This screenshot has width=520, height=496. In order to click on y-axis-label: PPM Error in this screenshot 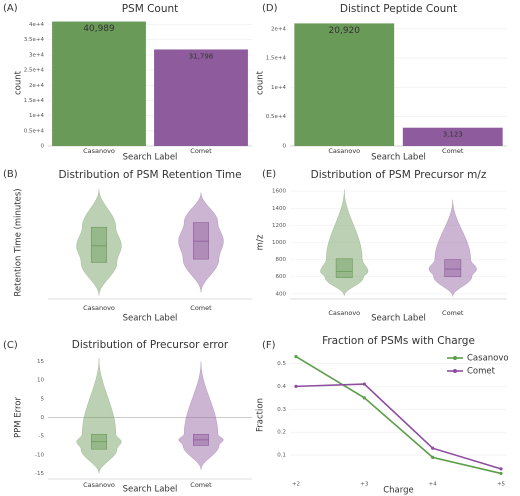, I will do `click(19, 417)`.